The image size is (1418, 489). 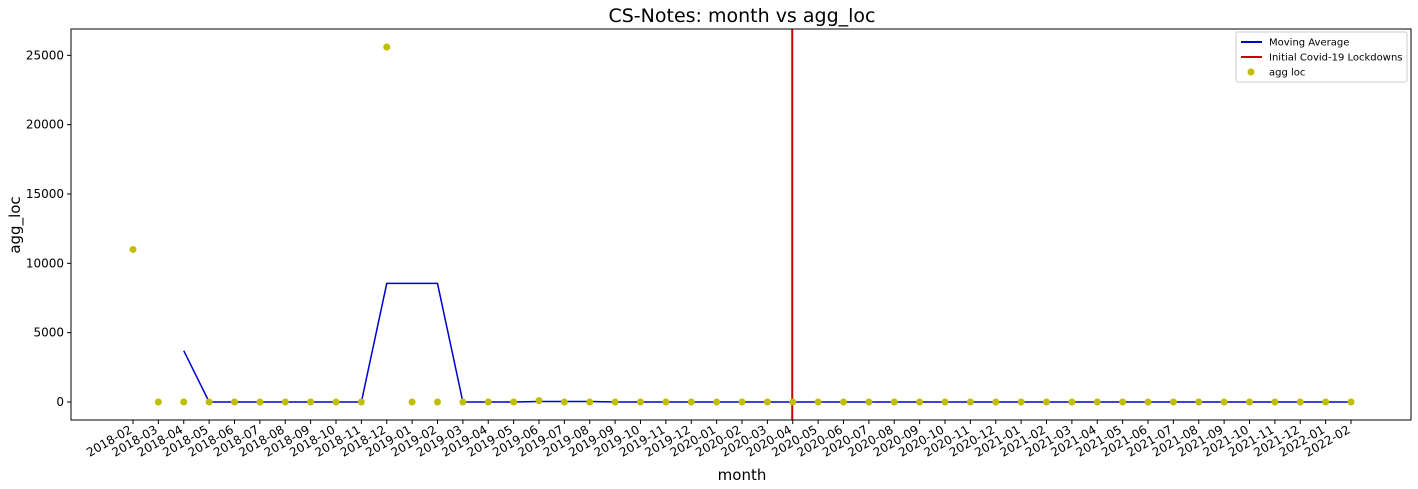 I want to click on legend-label: Initial Covid-19 Lockdowns, so click(x=1336, y=58).